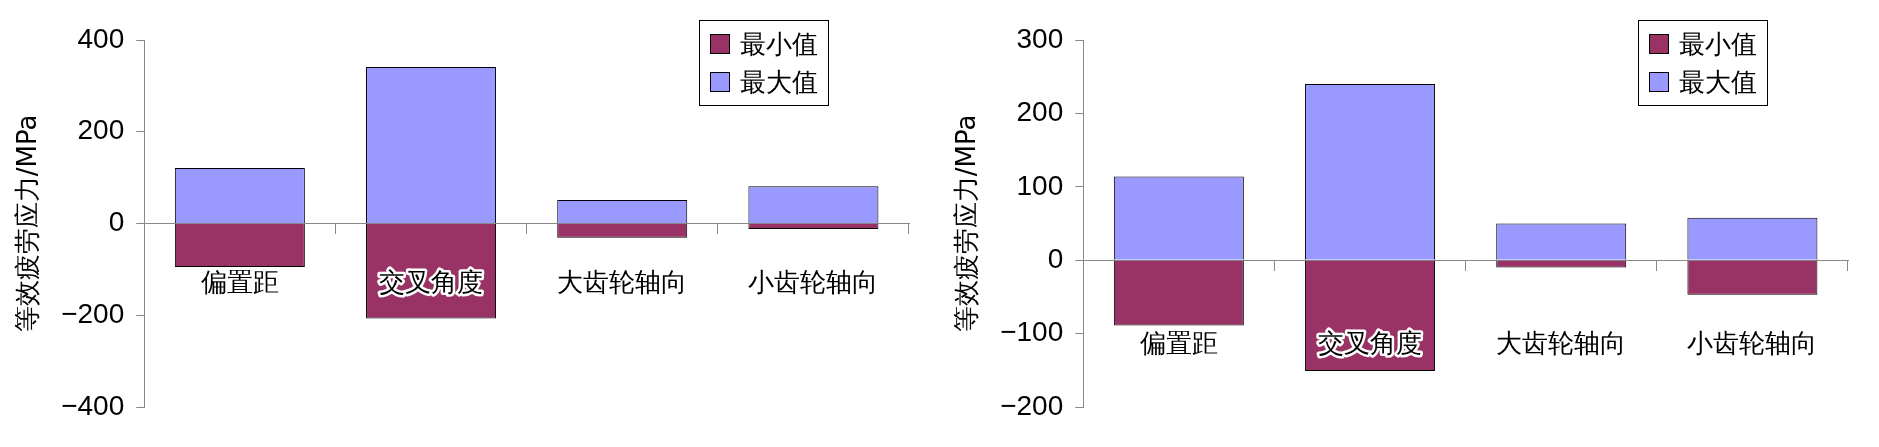 The width and height of the screenshot is (1879, 447). What do you see at coordinates (1040, 38) in the screenshot?
I see `y-tick-label: 300` at bounding box center [1040, 38].